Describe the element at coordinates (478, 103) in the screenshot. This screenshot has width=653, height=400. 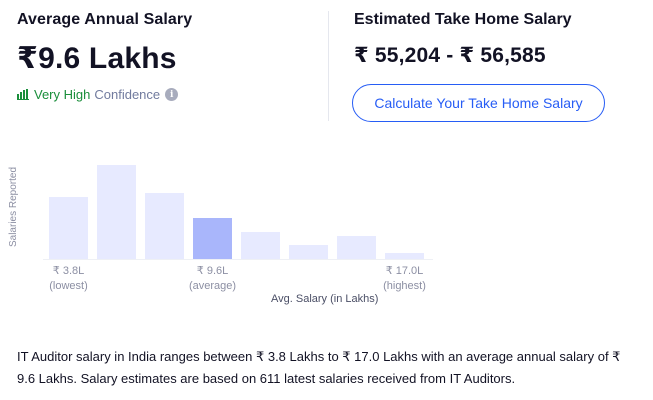
I see `calculate-take-home-button: Calculate Your Take Home Salary` at that location.